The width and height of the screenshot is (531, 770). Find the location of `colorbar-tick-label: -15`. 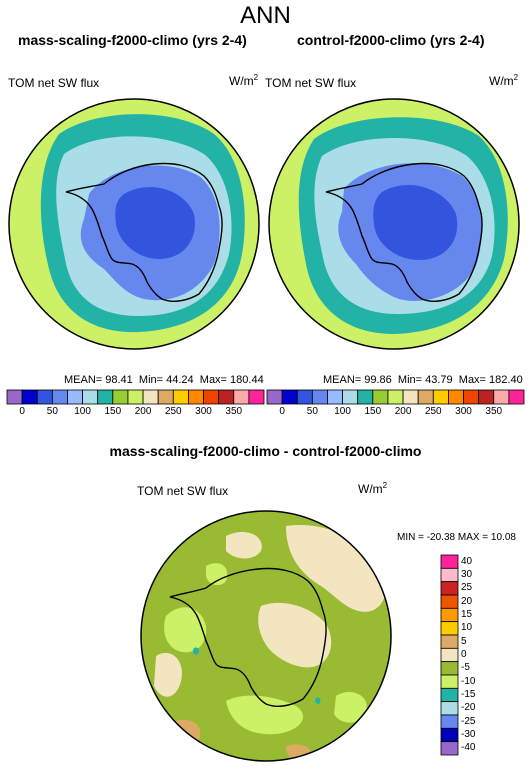

colorbar-tick-label: -15 is located at coordinates (468, 694).